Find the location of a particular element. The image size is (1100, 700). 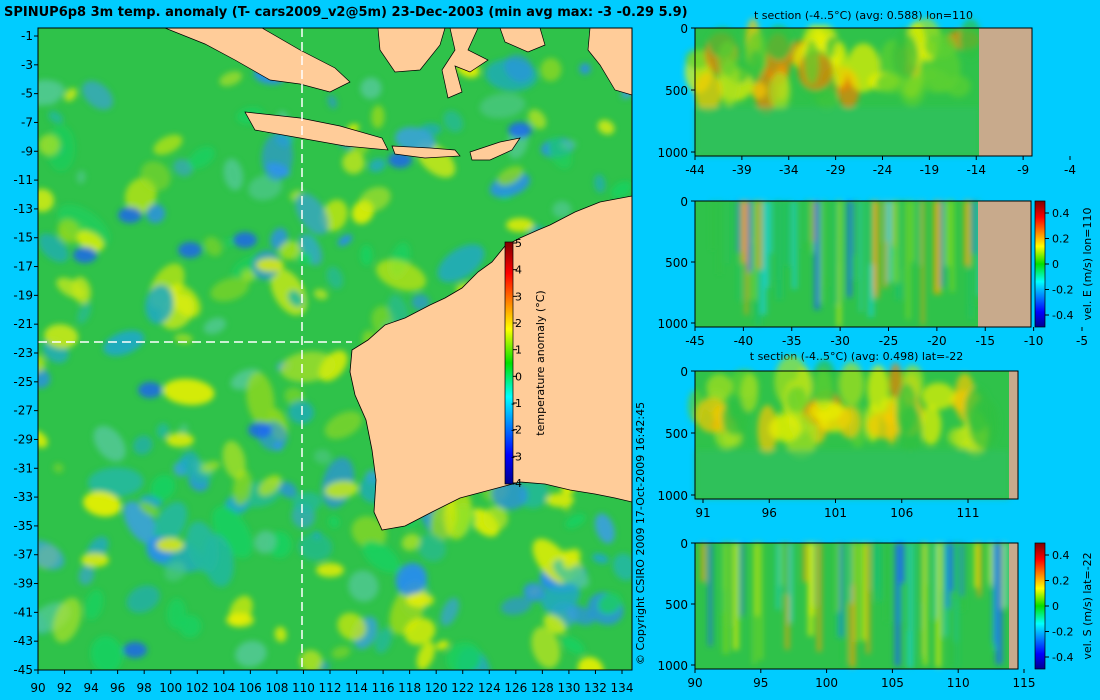

section-x-tick-label: -15 is located at coordinates (985, 341).